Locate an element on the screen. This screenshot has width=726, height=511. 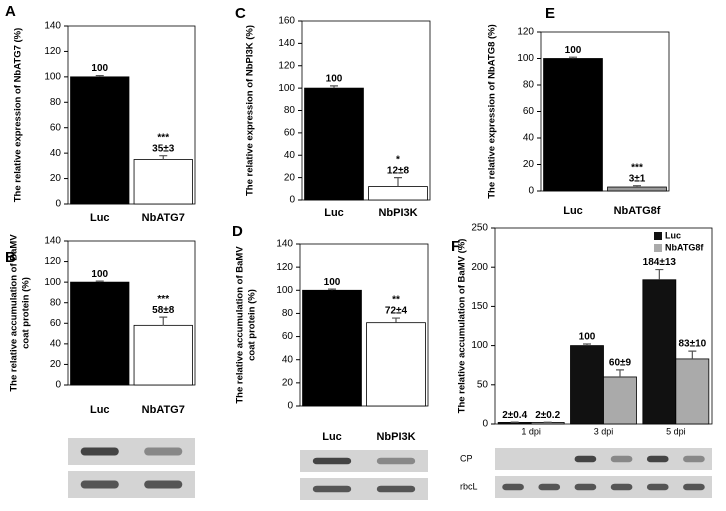
x-tick-label: 3 dpi is located at coordinates (604, 431).